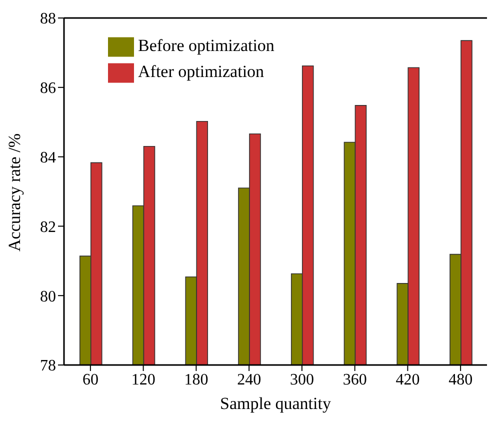  Describe the element at coordinates (48, 19) in the screenshot. I see `y-tick-label: 88` at that location.